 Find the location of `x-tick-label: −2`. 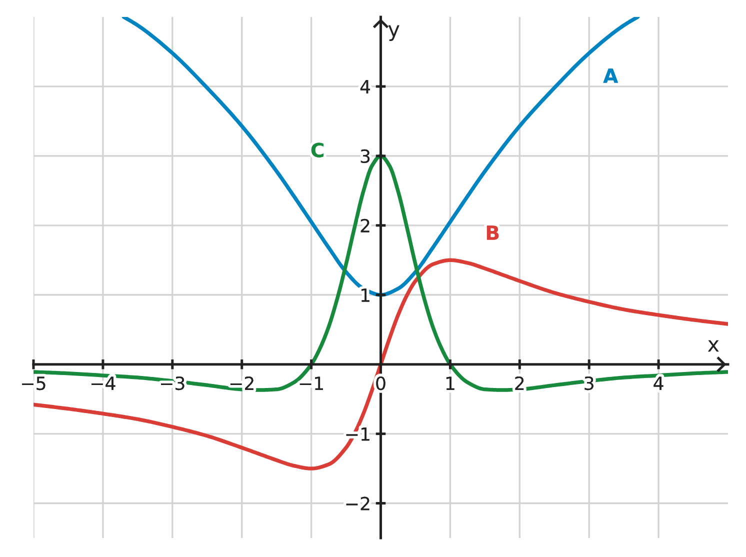

x-tick-label: −2 is located at coordinates (242, 383).